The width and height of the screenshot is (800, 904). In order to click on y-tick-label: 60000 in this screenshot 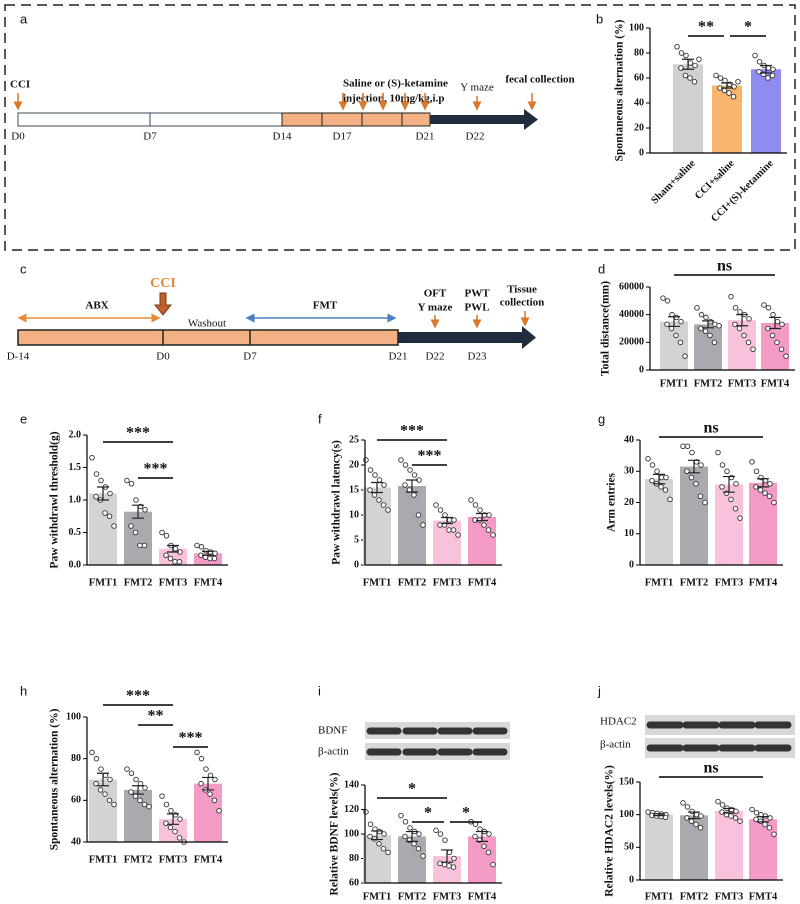, I will do `click(631, 286)`.